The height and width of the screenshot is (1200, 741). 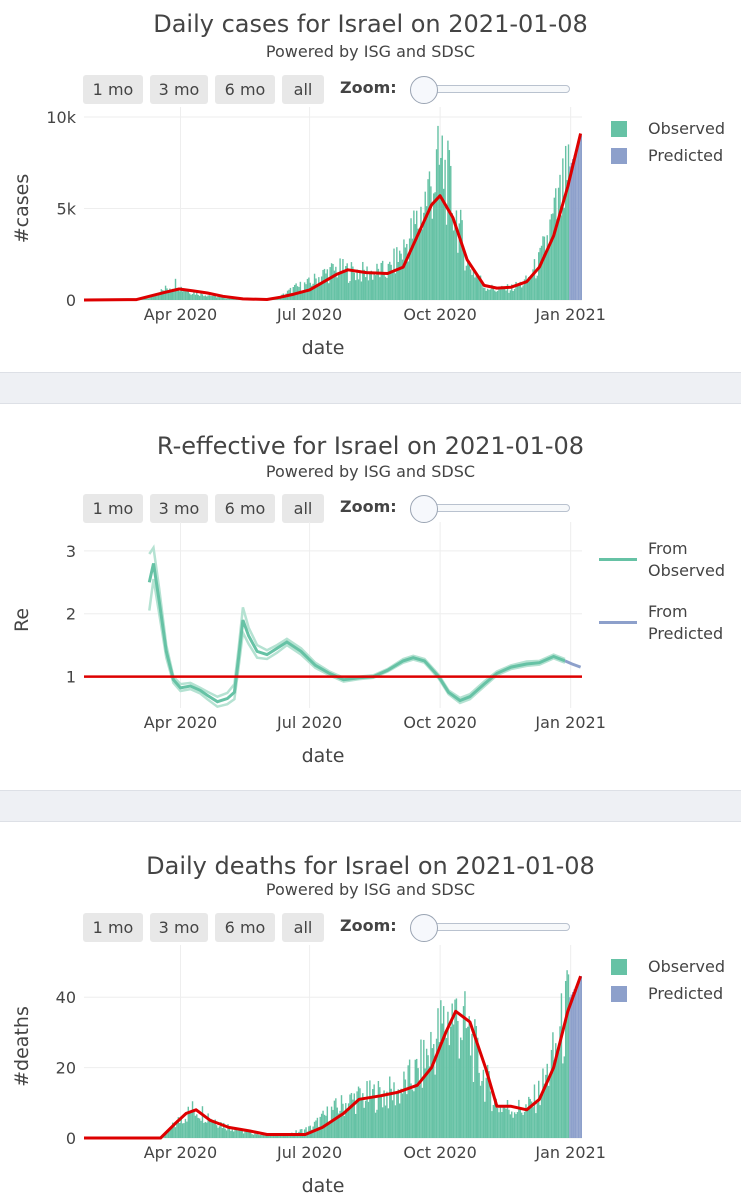 What do you see at coordinates (686, 622) in the screenshot?
I see `legend-label-from-predicted: From Predicted` at bounding box center [686, 622].